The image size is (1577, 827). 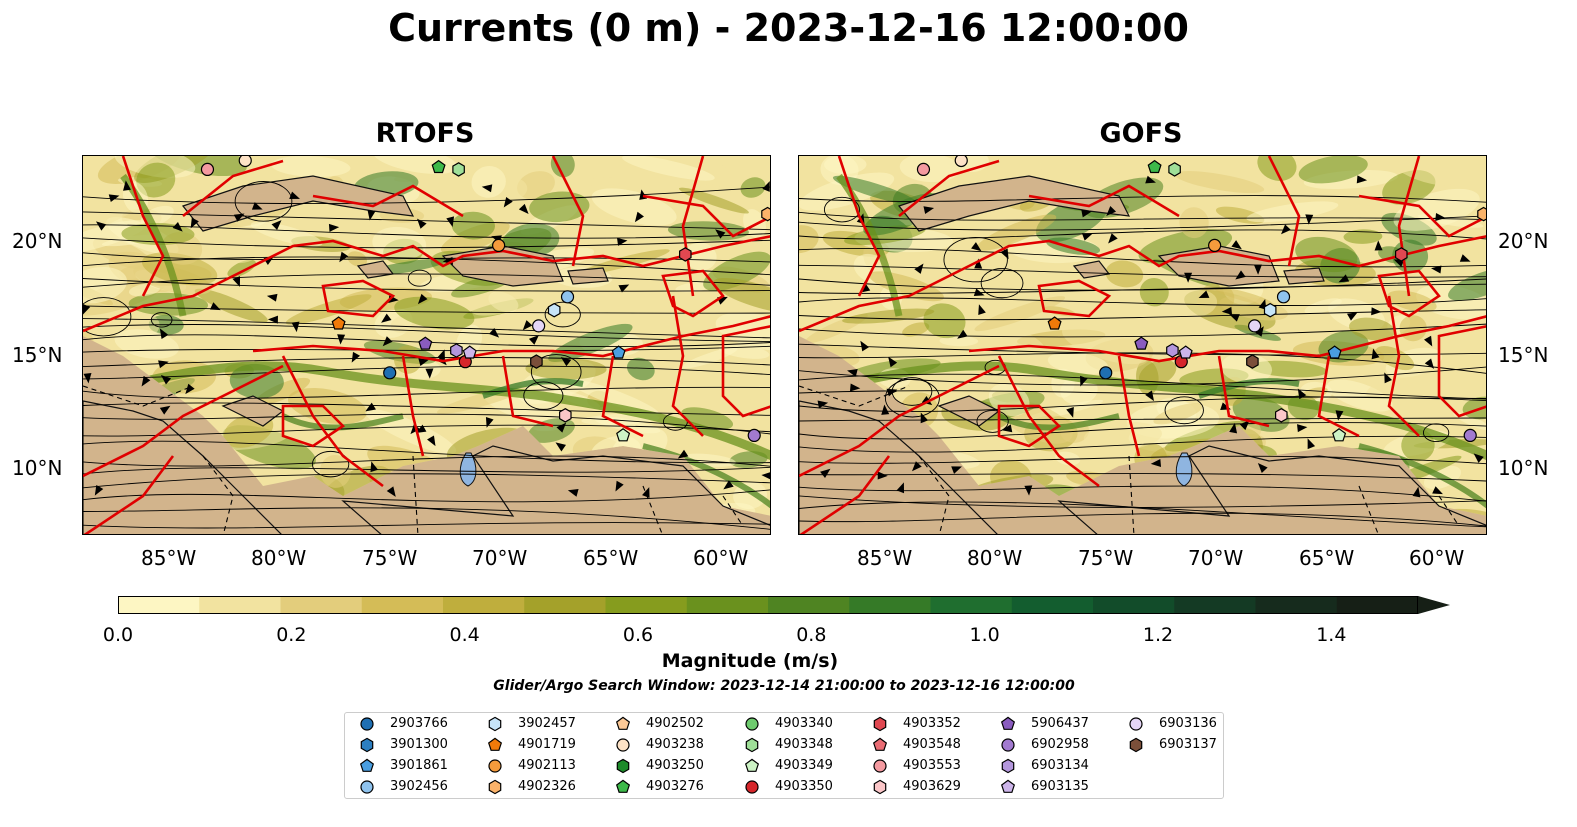 I want to click on colorbar-tick-label: 0.2, so click(x=291, y=635).